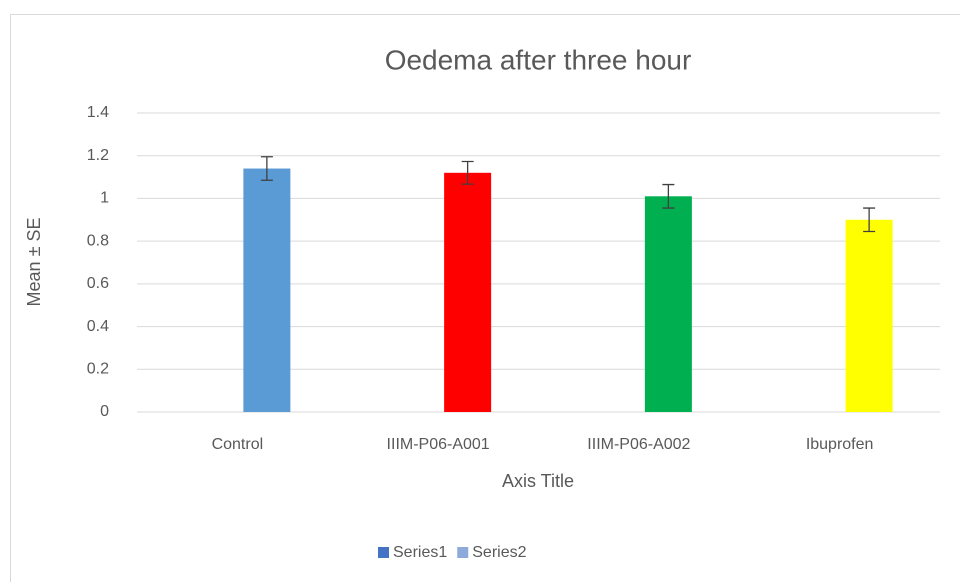 The width and height of the screenshot is (960, 582). I want to click on y-tick-label: 0.2, so click(98, 369).